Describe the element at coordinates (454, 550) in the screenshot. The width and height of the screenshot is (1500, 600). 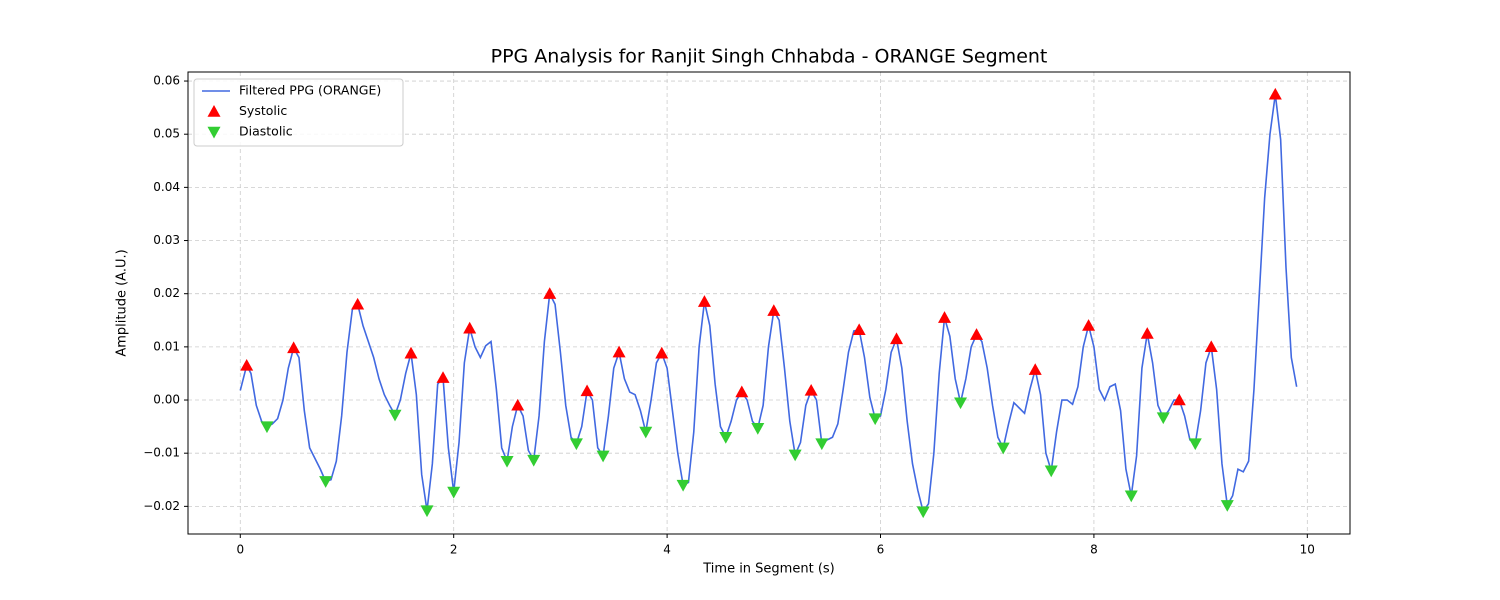
I see `x-tick-label: 2` at that location.